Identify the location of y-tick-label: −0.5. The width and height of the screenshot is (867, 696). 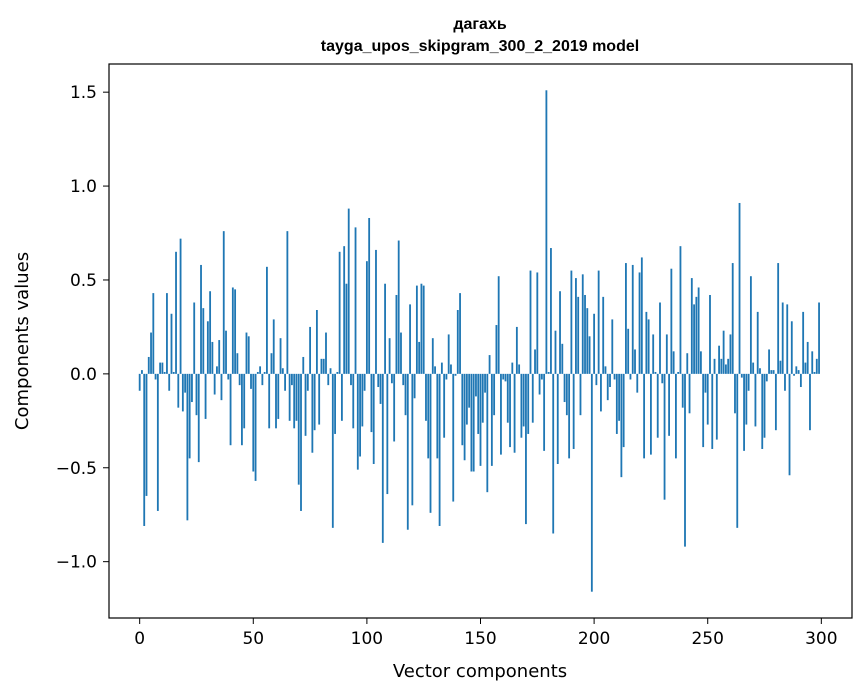
(76, 469).